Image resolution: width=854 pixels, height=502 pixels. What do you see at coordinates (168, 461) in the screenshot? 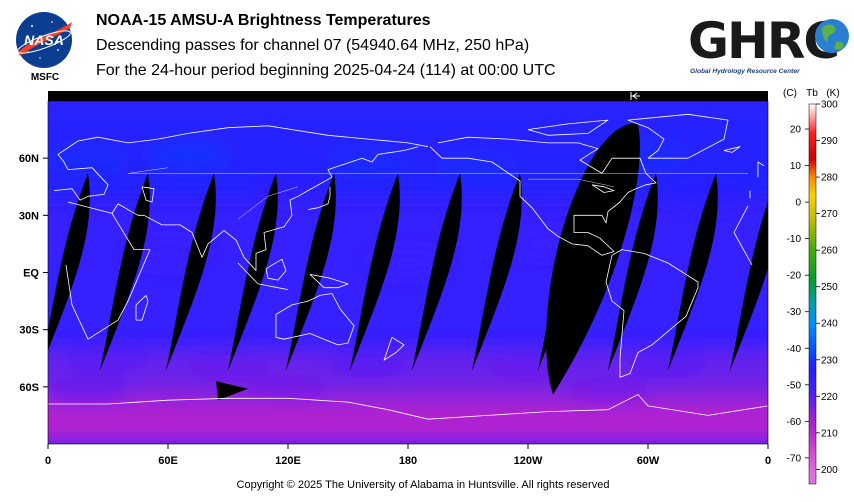
I see `x-tick-label: 60E` at bounding box center [168, 461].